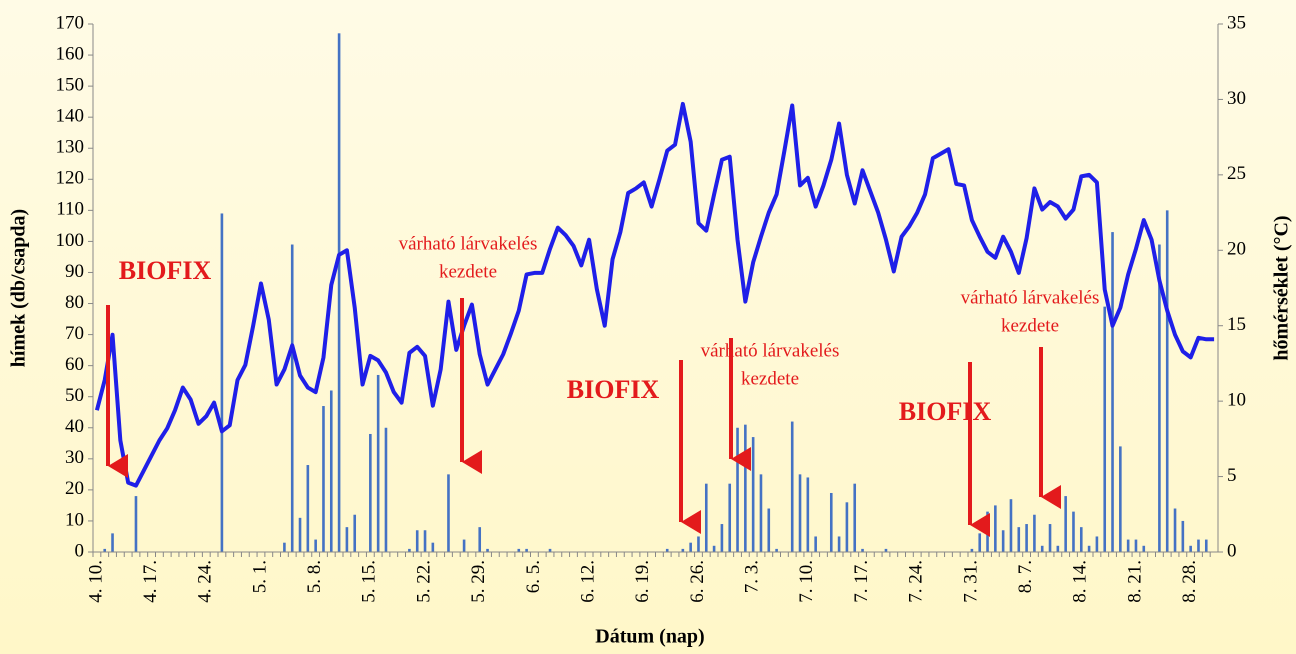 This screenshot has height=654, width=1296. What do you see at coordinates (1236, 400) in the screenshot?
I see `y2-tick-label: 10` at bounding box center [1236, 400].